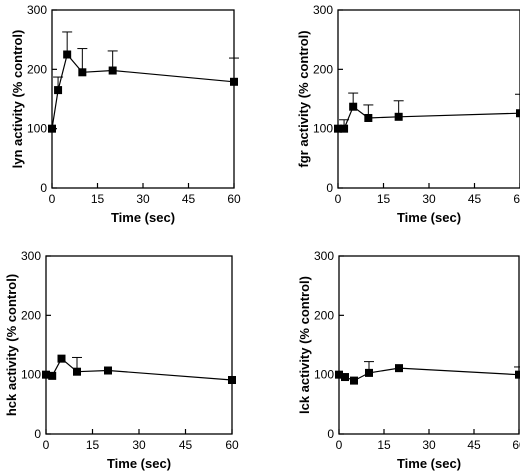 Image resolution: width=520 pixels, height=474 pixels. Describe the element at coordinates (11, 345) in the screenshot. I see `y-axis-title: hck activity (% control)` at that location.